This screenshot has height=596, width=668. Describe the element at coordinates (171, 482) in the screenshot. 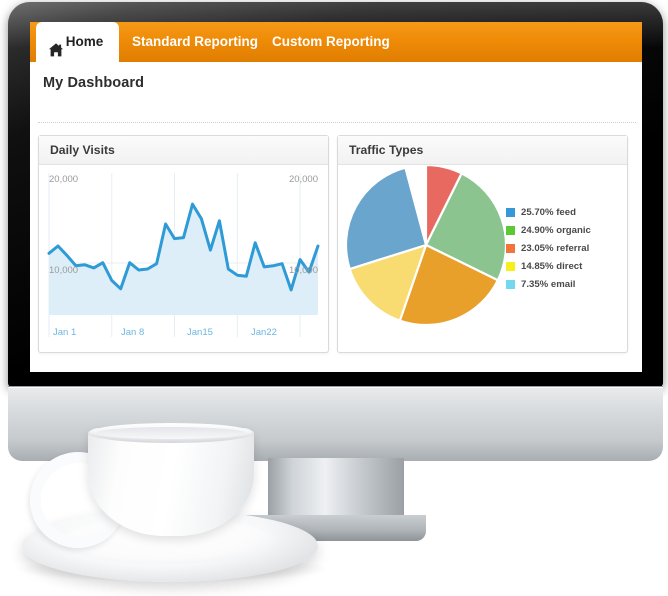

I see `cup-body` at that location.